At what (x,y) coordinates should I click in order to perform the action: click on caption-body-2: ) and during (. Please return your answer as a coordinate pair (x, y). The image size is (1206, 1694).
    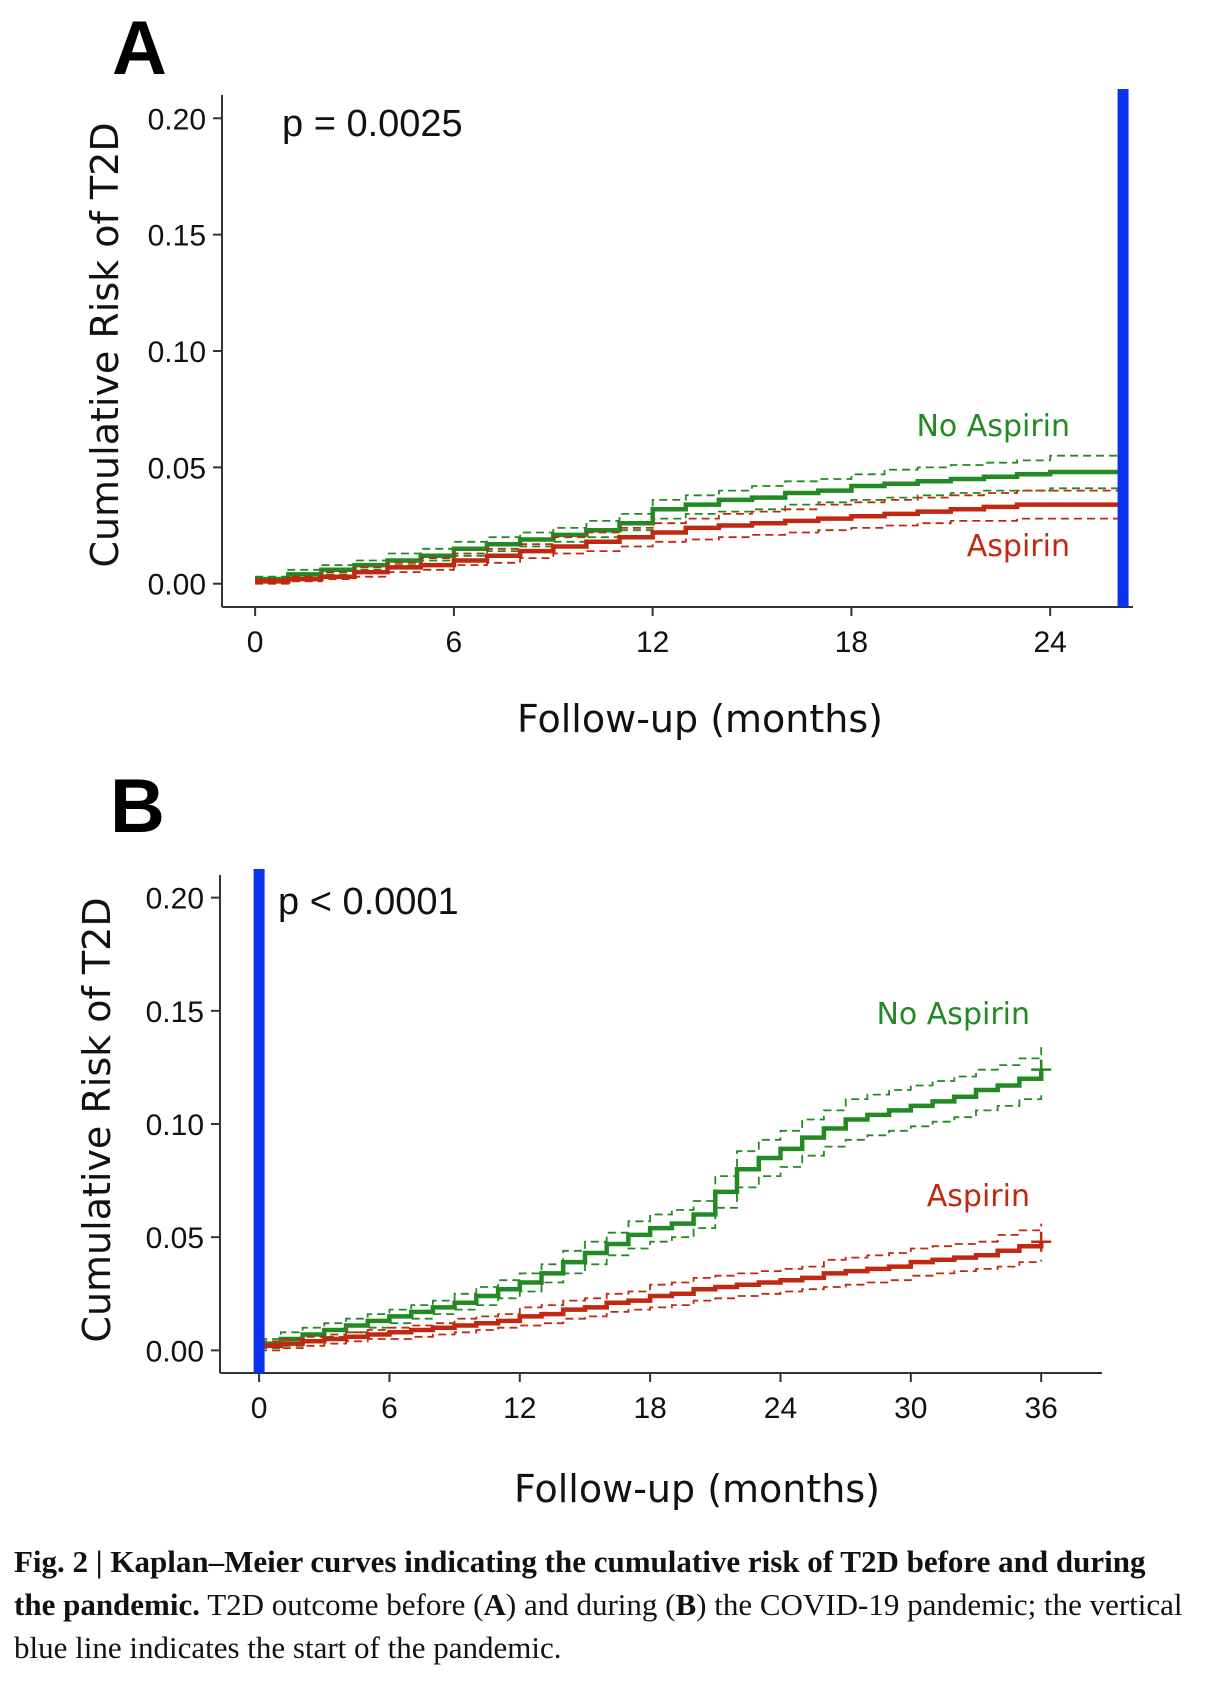
    Looking at the image, I should click on (590, 1604).